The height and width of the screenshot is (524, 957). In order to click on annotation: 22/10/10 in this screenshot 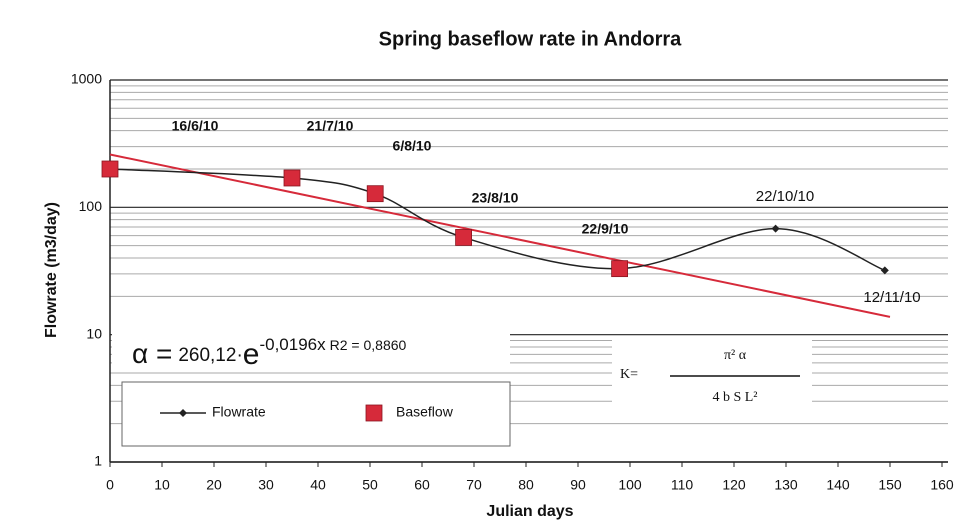, I will do `click(785, 196)`.